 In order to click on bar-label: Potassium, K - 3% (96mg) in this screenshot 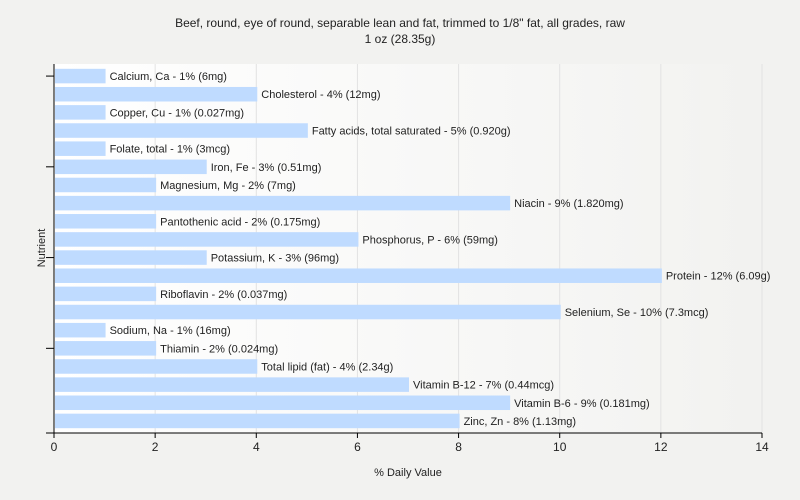, I will do `click(275, 259)`.